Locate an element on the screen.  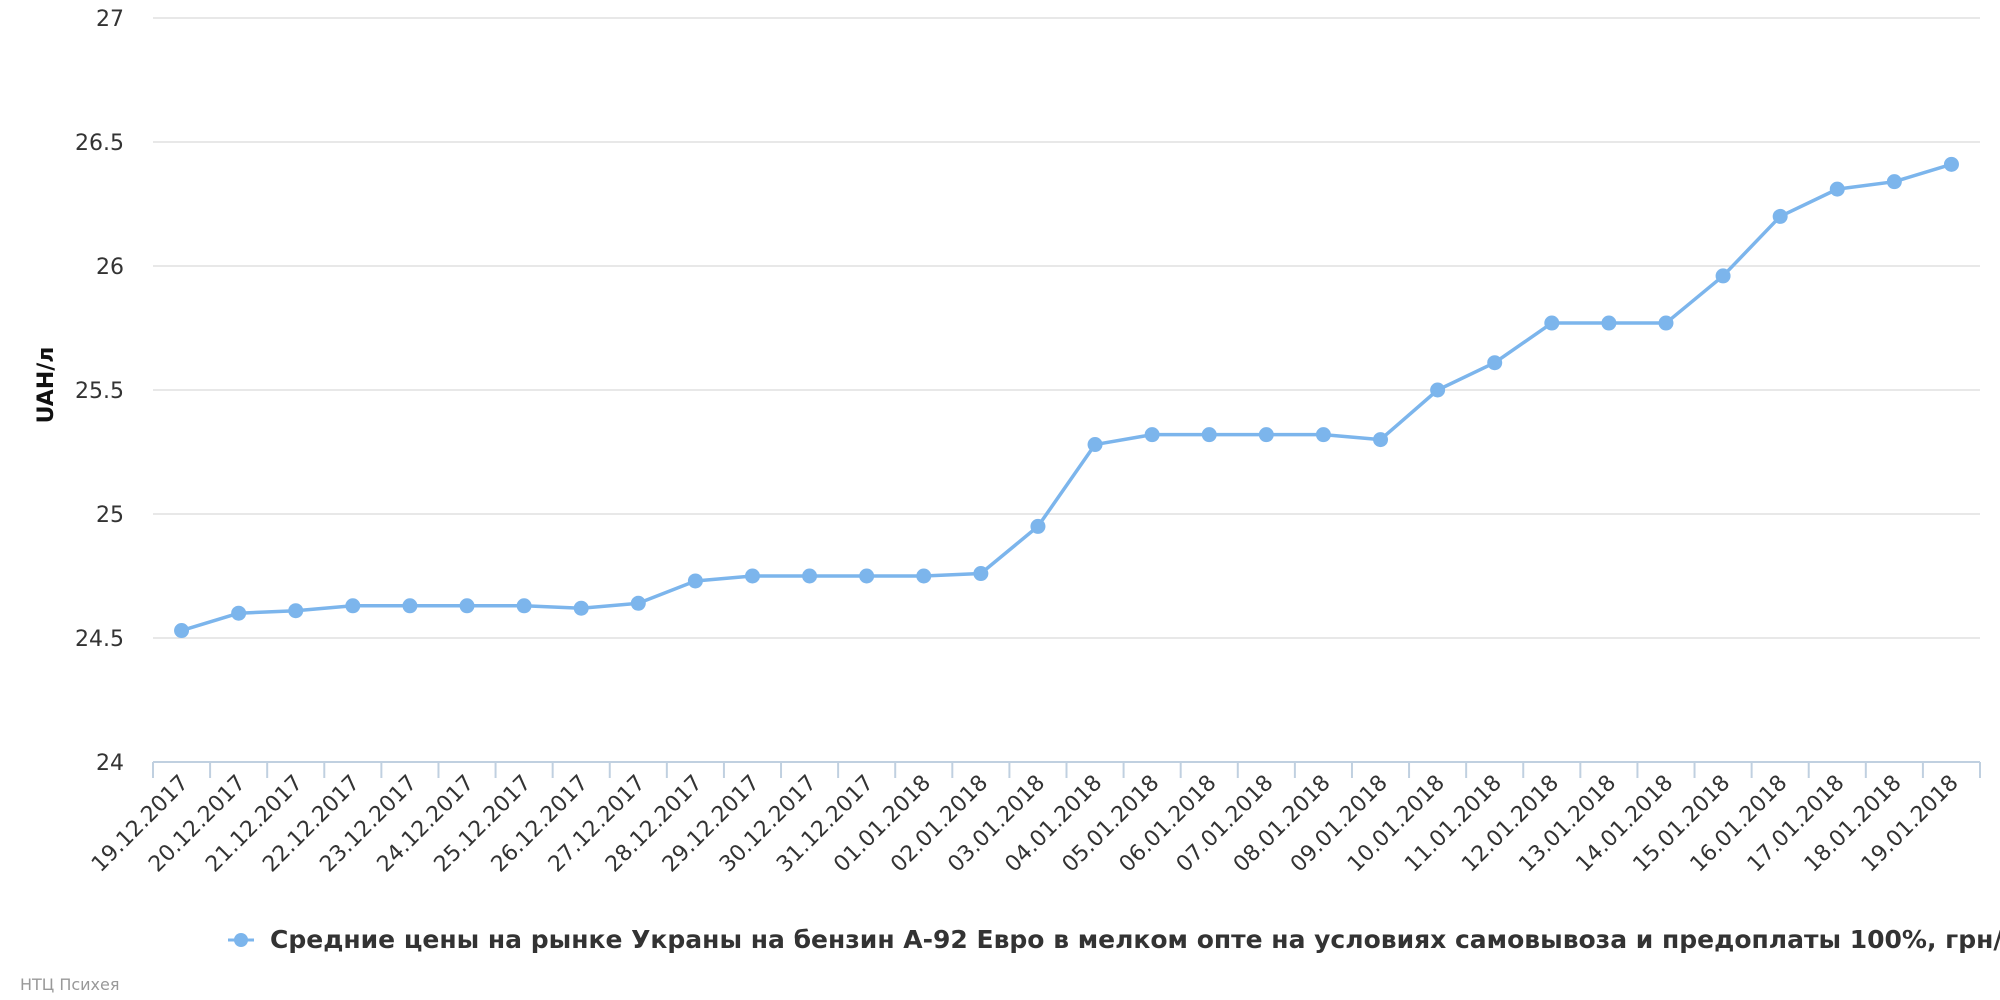
y-tick-label: 26 is located at coordinates (110, 267).